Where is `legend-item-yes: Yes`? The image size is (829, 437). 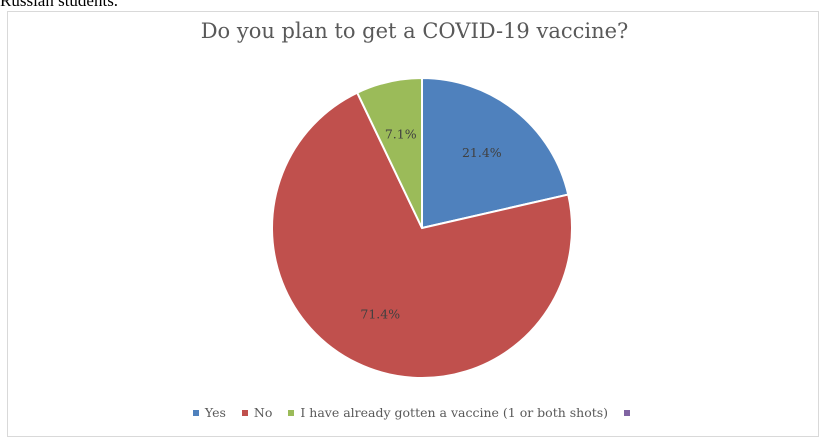
legend-item-yes: Yes is located at coordinates (209, 412).